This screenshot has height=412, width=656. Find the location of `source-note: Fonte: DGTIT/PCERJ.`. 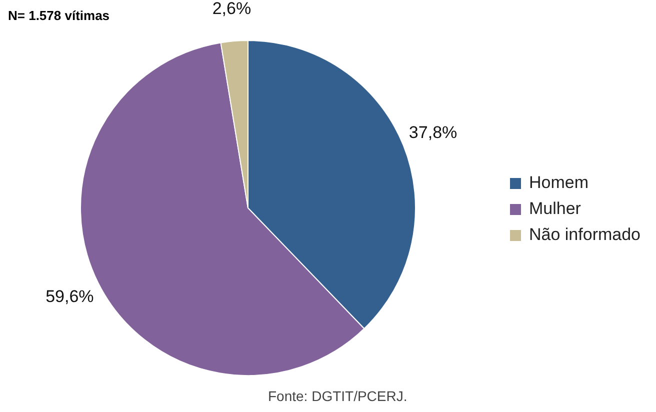

source-note: Fonte: DGTIT/PCERJ. is located at coordinates (338, 396).